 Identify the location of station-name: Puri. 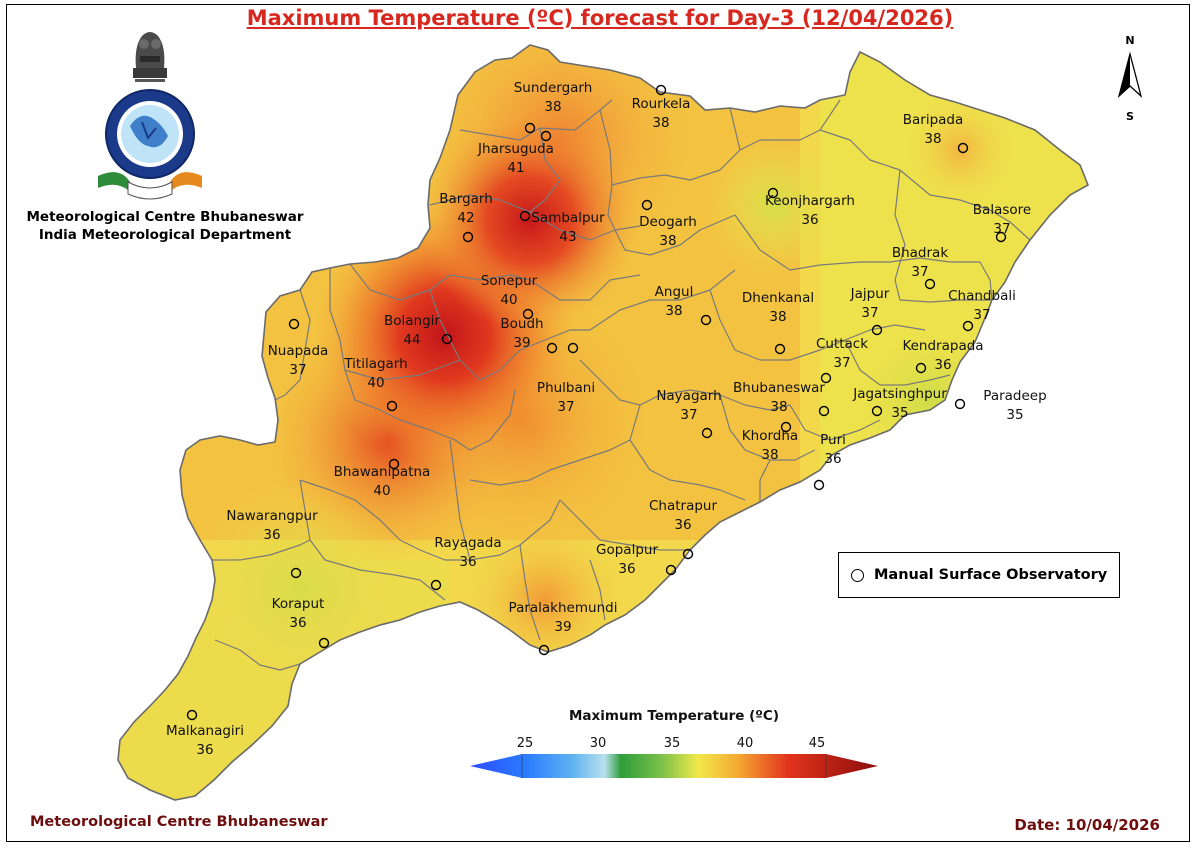
(833, 440).